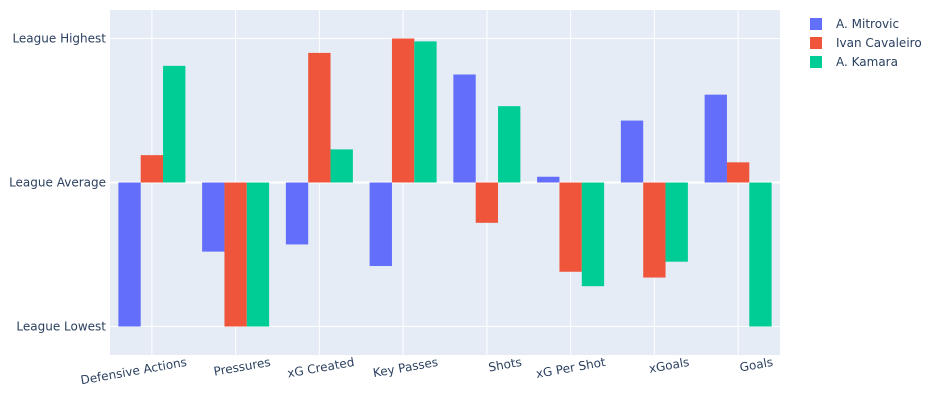 This screenshot has height=400, width=940. I want to click on y-tick-label: League Average, so click(57, 183).